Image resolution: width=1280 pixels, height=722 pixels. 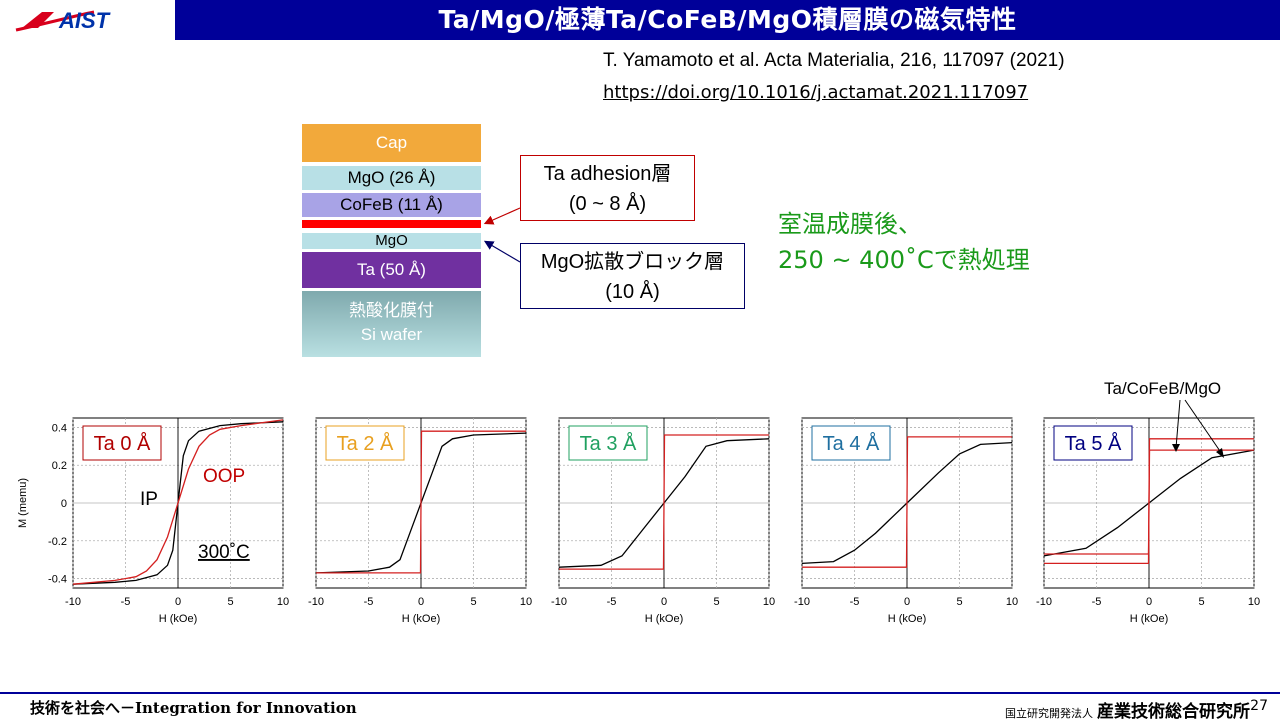 I want to click on callout-ta-adhesion: Ta adhesion層 (0 ~ 8 Å), so click(x=607, y=188).